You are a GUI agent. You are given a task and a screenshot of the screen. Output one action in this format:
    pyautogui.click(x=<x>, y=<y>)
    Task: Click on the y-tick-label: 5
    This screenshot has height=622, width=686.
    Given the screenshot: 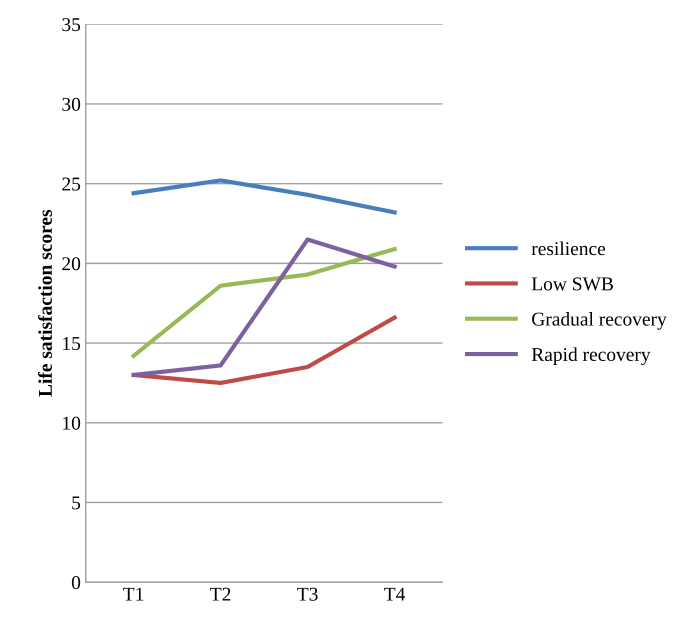 What is the action you would take?
    pyautogui.click(x=76, y=503)
    